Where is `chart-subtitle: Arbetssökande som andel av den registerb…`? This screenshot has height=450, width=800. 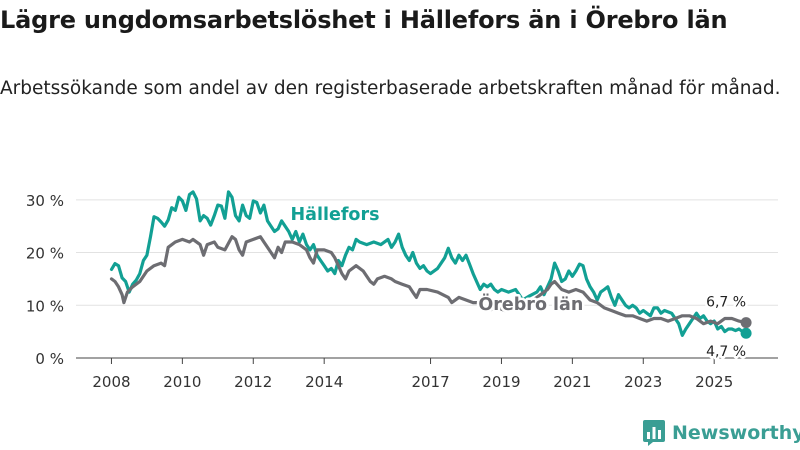
chart-subtitle: Arbetssökande som andel av den registerb… is located at coordinates (390, 88).